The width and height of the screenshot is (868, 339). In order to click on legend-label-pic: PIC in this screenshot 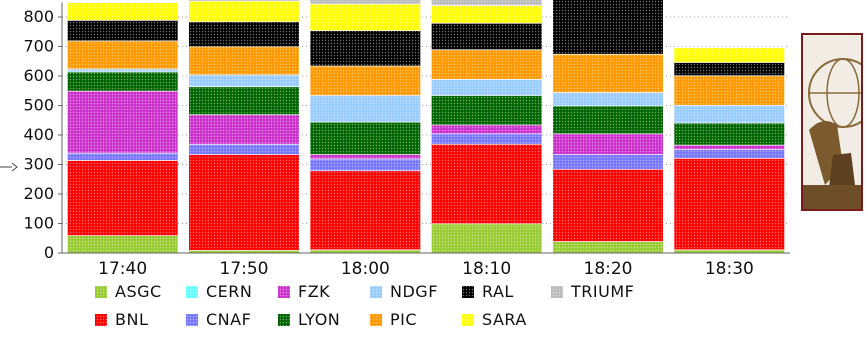, I will do `click(403, 319)`.